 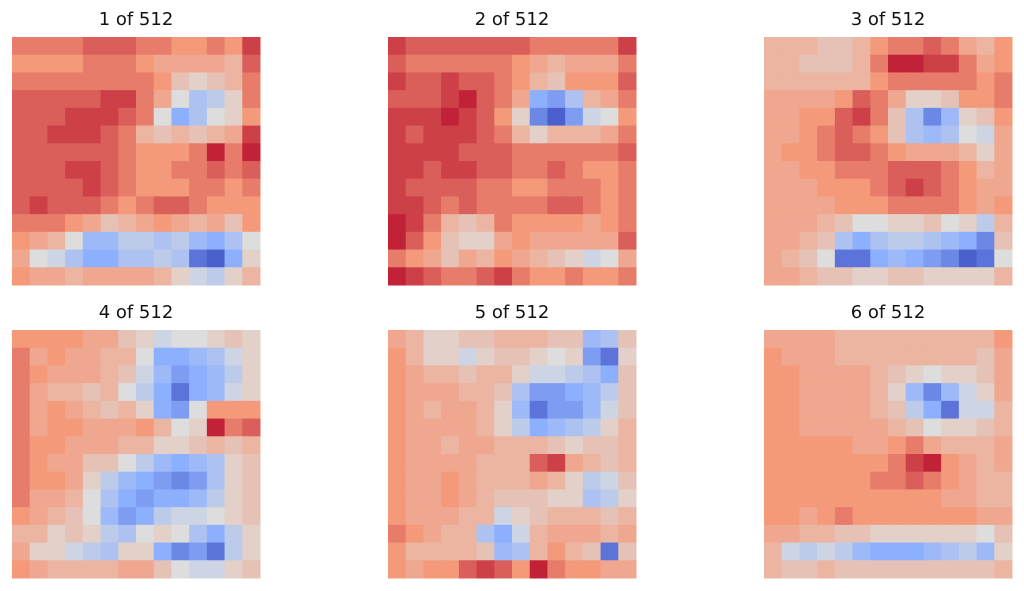 What do you see at coordinates (888, 312) in the screenshot?
I see `panel-title: 6 of 512` at bounding box center [888, 312].